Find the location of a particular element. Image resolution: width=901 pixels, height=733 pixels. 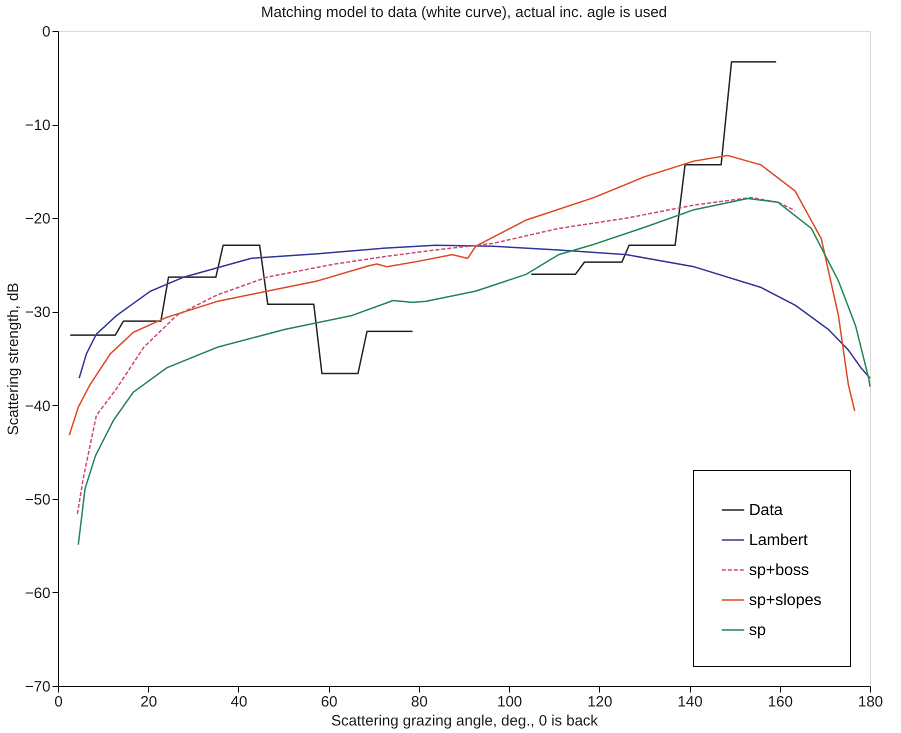

x-axis-title: Scattering grazing angle, deg., 0 is back is located at coordinates (464, 721).